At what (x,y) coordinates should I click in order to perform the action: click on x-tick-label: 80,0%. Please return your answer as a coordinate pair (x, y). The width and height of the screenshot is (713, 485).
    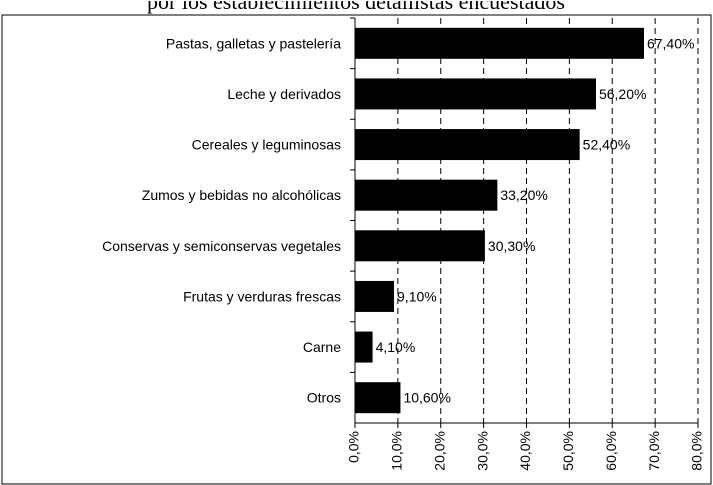
    Looking at the image, I should click on (697, 451).